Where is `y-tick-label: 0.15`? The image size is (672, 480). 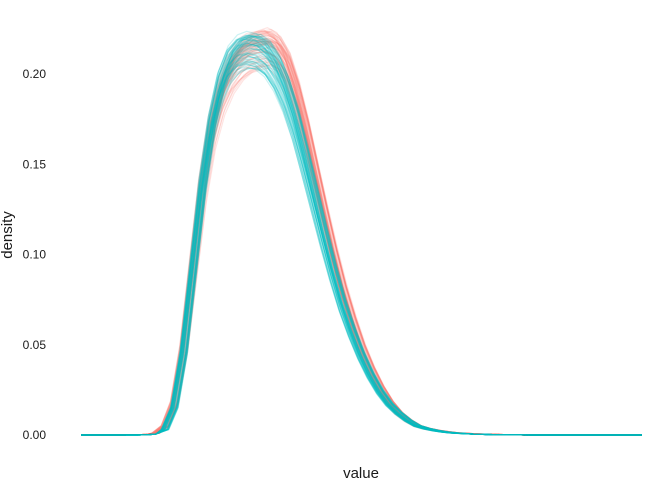 y-tick-label: 0.15 is located at coordinates (35, 164).